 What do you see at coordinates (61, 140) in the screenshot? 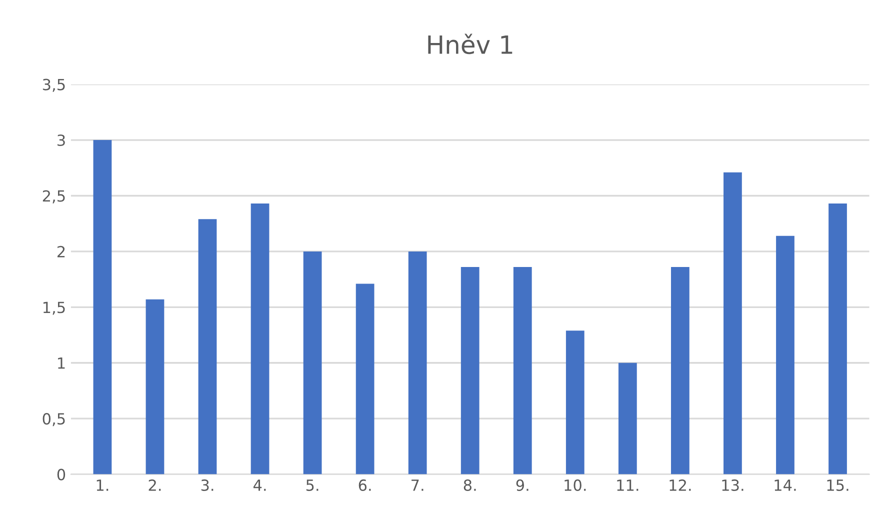
I see `y-tick-label: 3` at bounding box center [61, 140].